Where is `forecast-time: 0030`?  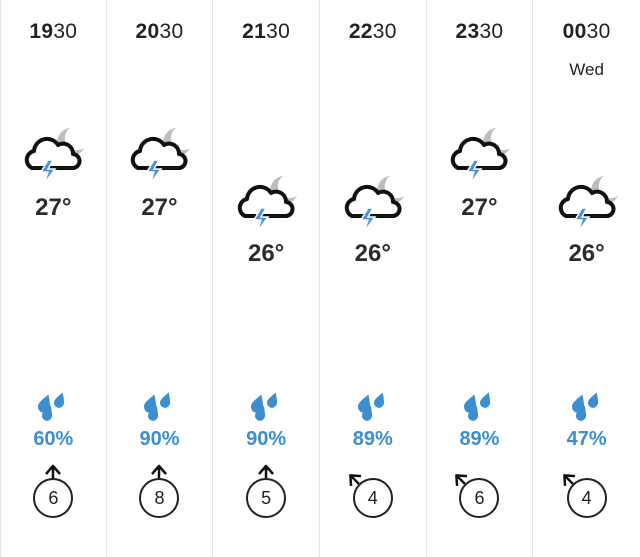
forecast-time: 0030 is located at coordinates (586, 31).